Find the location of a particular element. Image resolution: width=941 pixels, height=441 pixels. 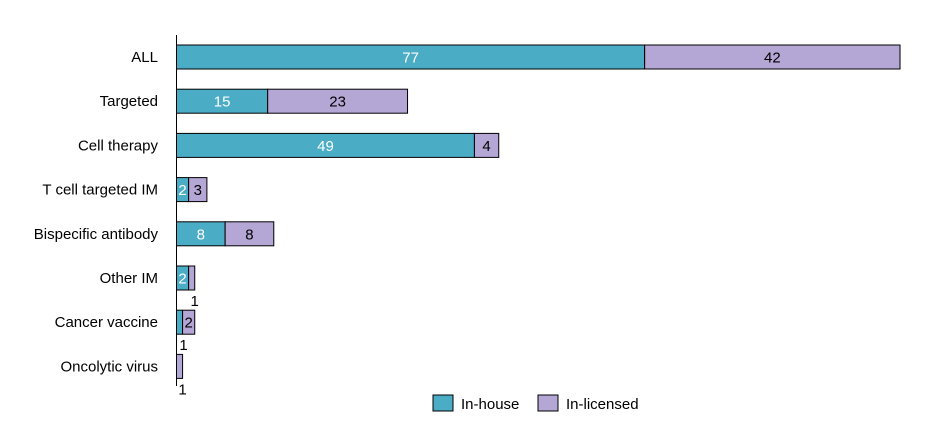

value-label-in-licensed-cell-therapy: 4 is located at coordinates (486, 146).